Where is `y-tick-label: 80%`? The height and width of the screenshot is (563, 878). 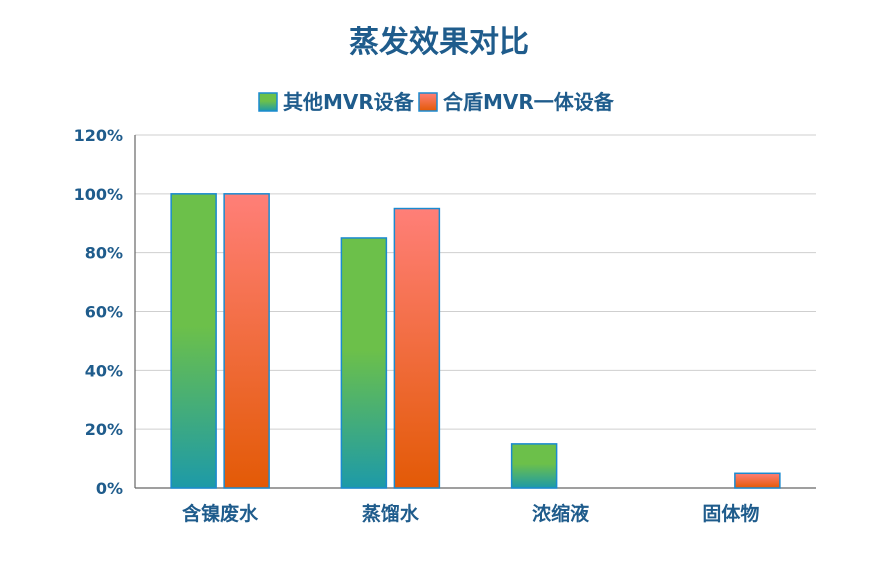 y-tick-label: 80% is located at coordinates (104, 253).